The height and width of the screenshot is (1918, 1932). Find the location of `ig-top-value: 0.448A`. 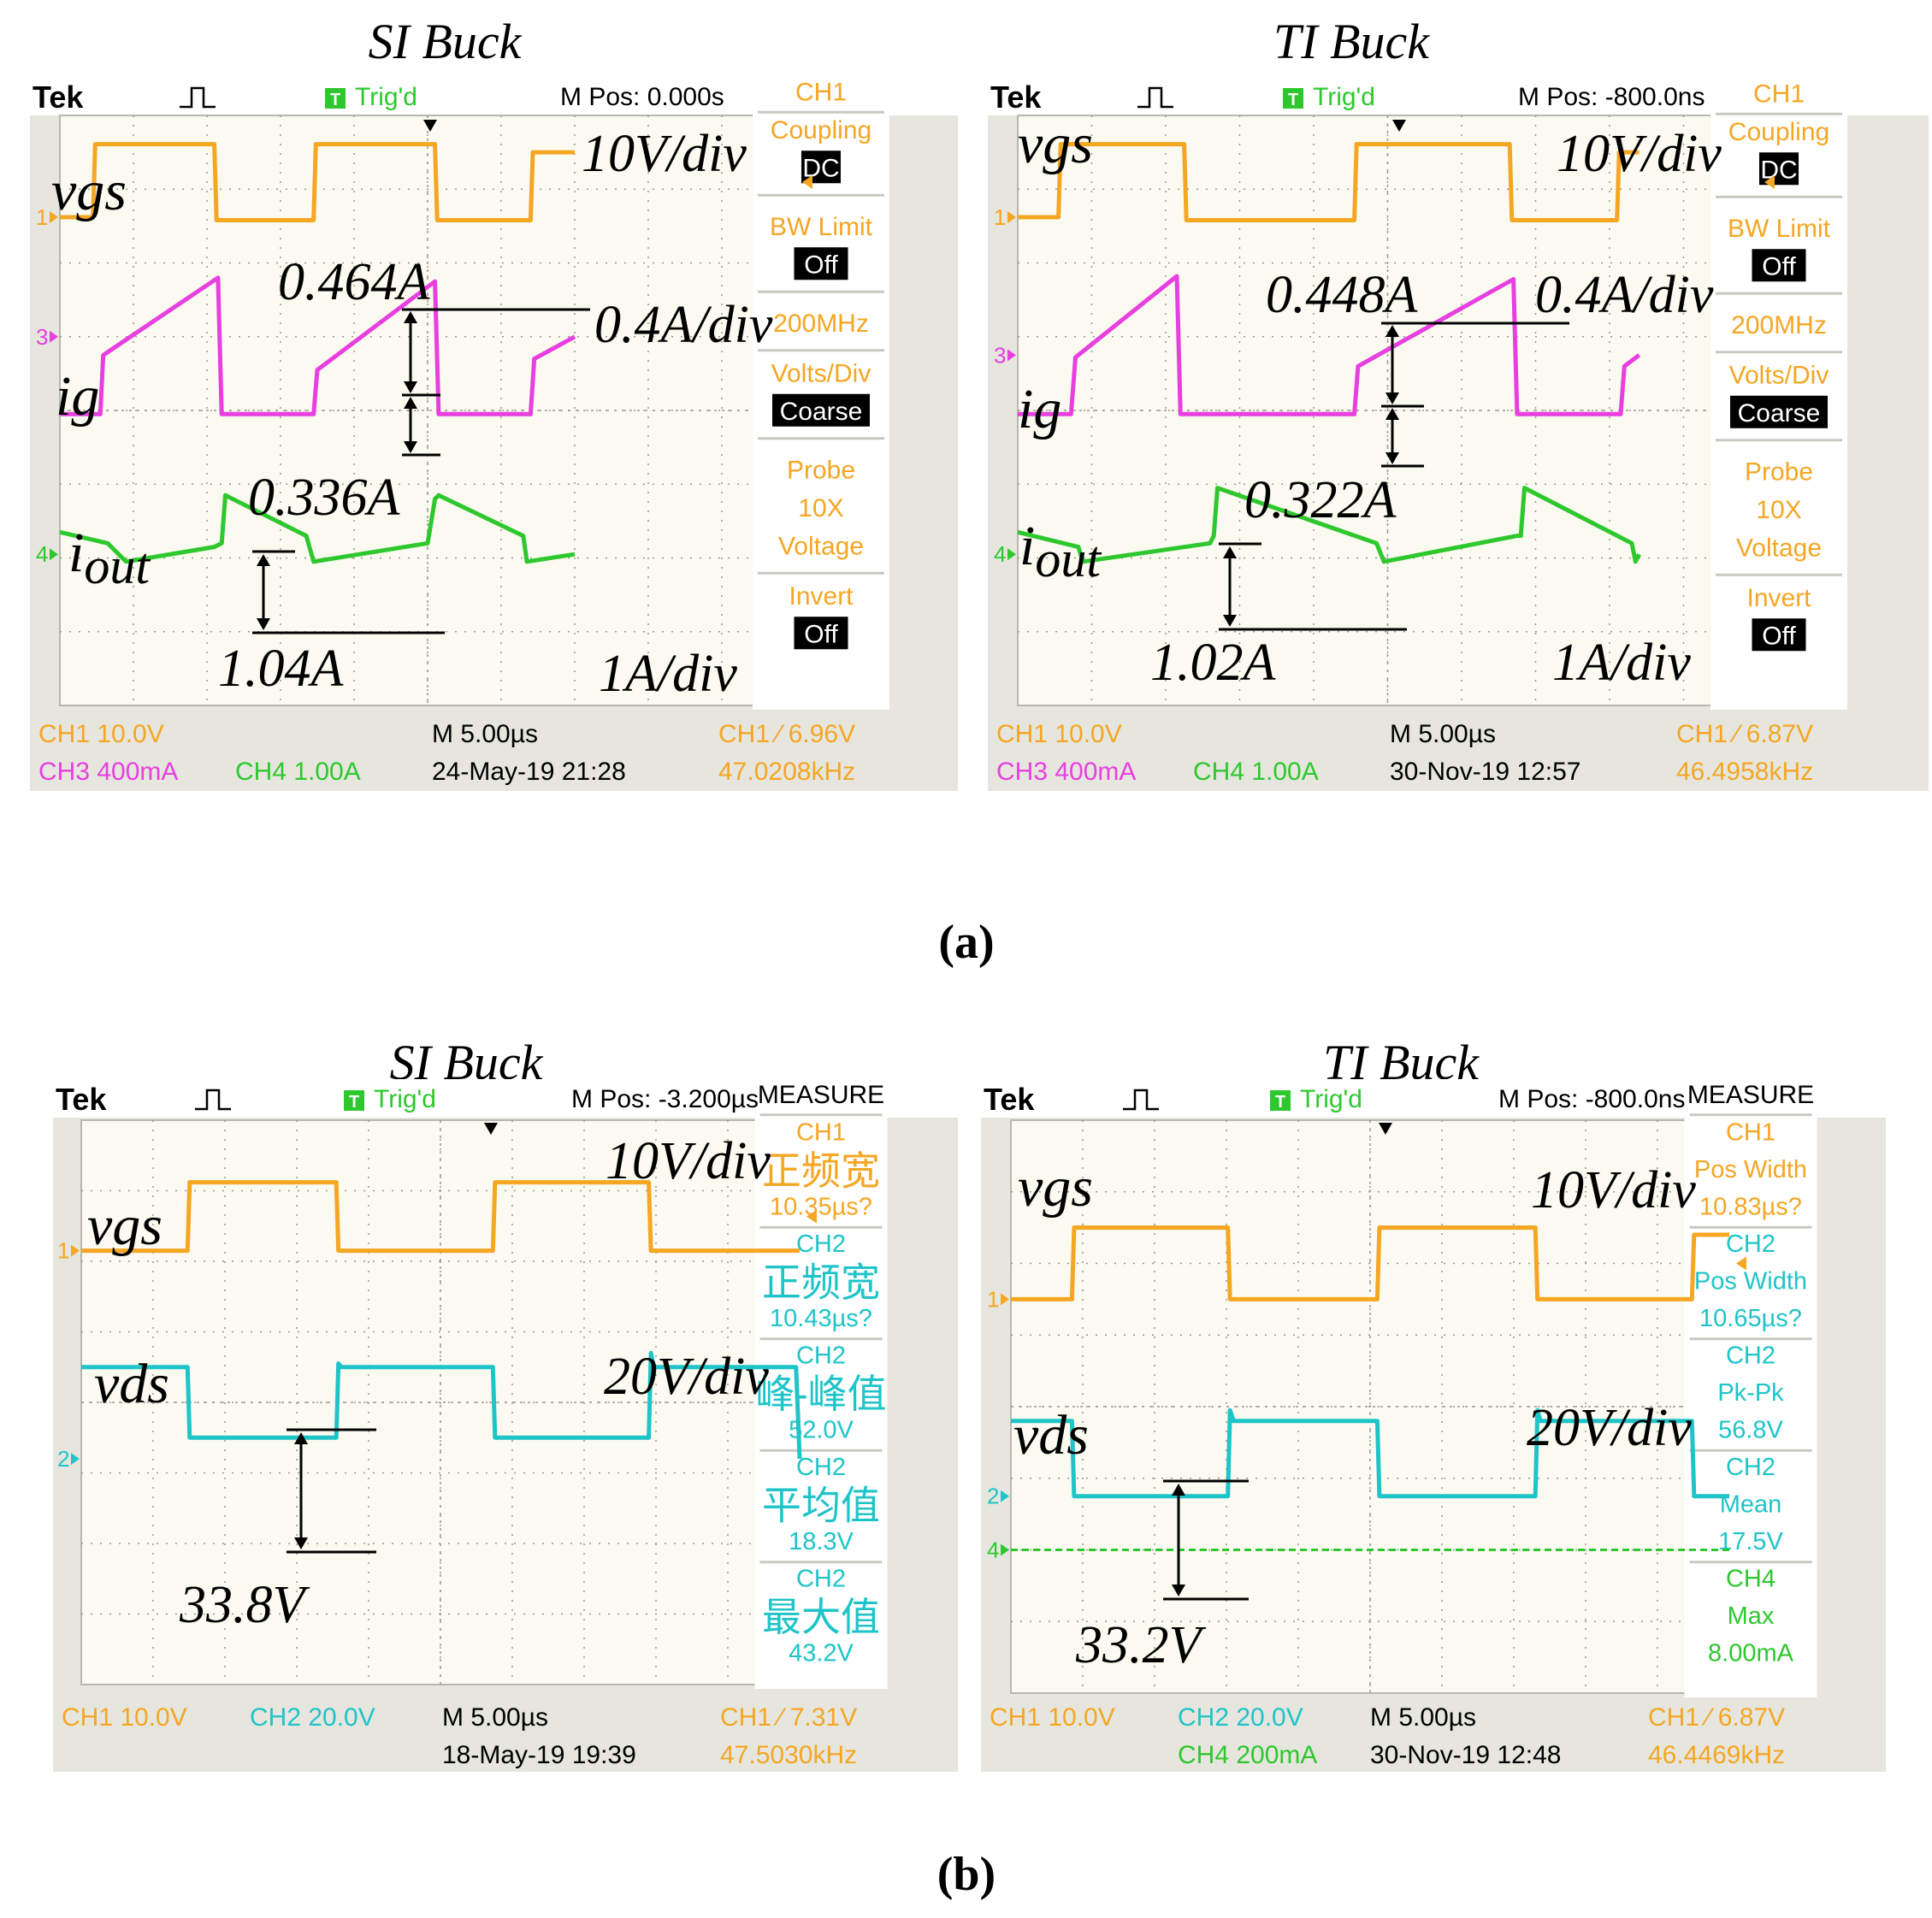

ig-top-value: 0.448A is located at coordinates (1342, 295).